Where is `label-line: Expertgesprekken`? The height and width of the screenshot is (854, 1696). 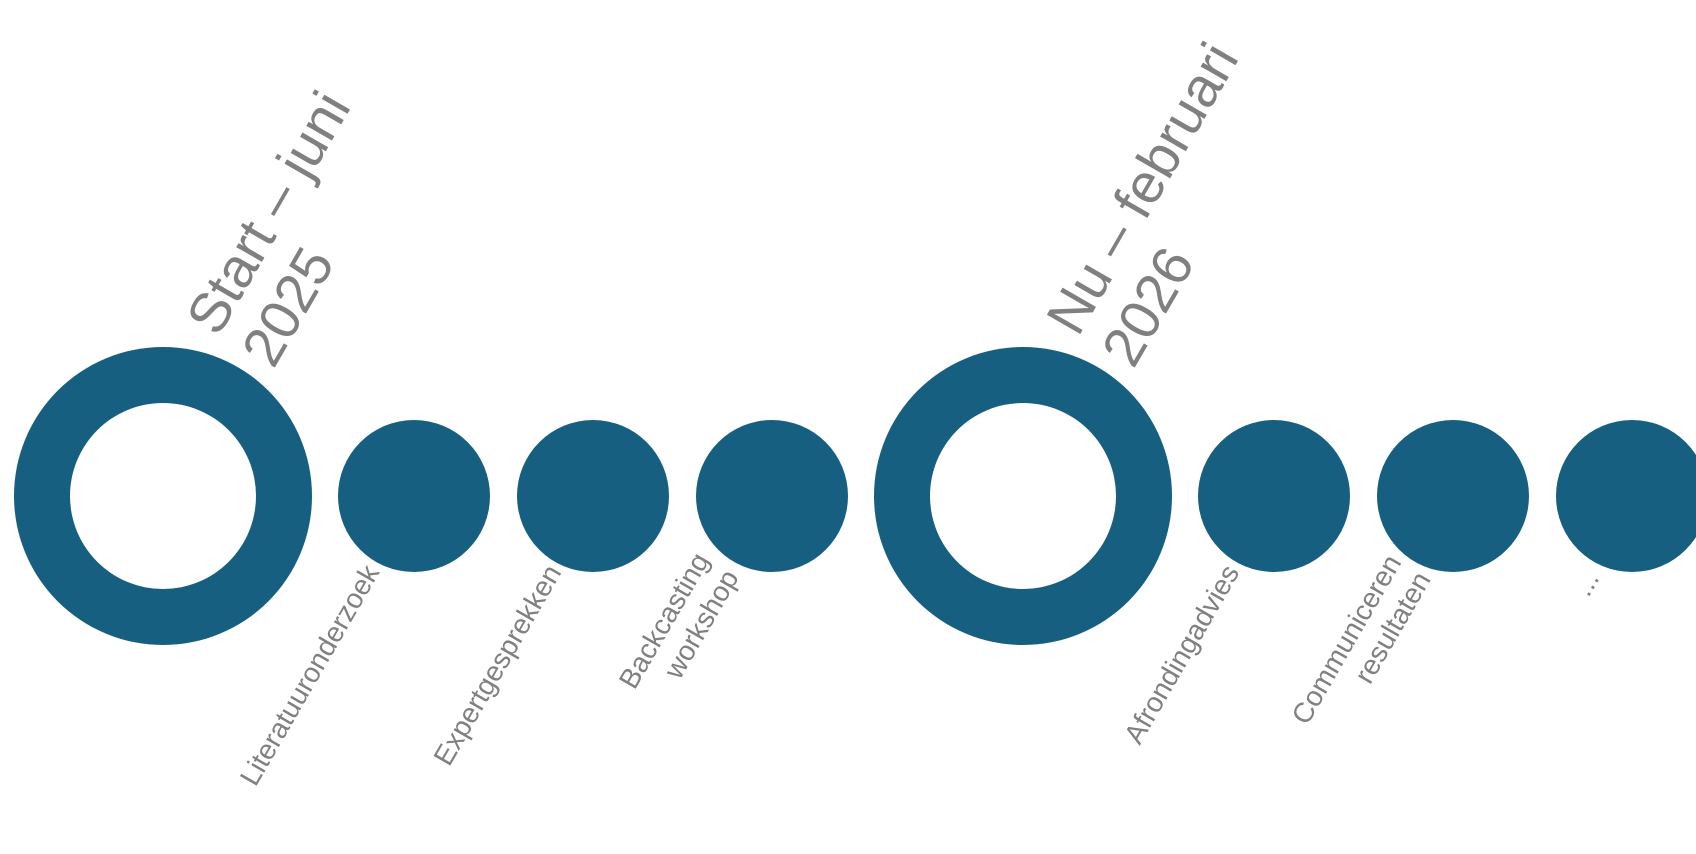 label-line: Expertgesprekken is located at coordinates (498, 665).